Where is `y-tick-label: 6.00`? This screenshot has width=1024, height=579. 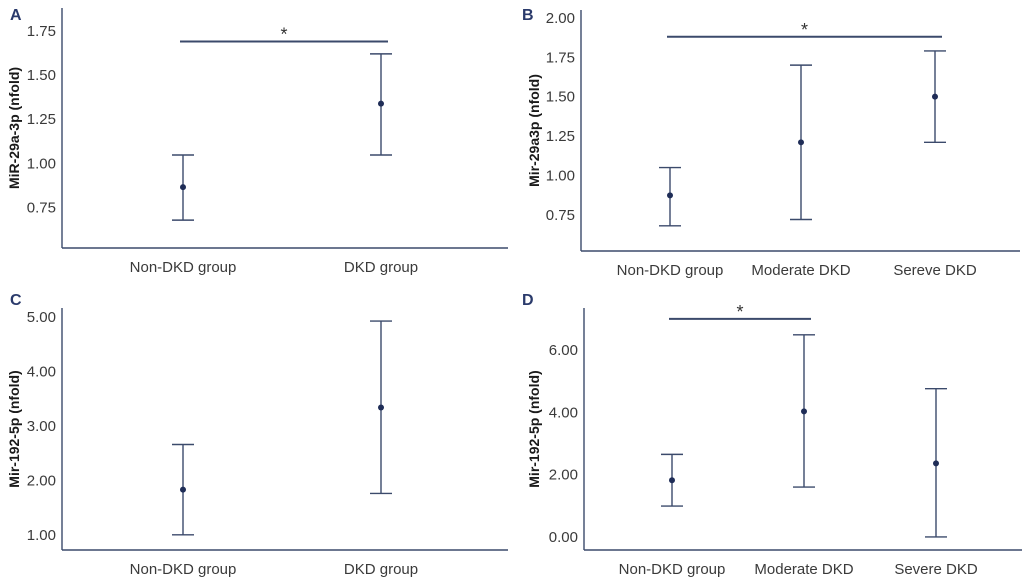 y-tick-label: 6.00 is located at coordinates (563, 350).